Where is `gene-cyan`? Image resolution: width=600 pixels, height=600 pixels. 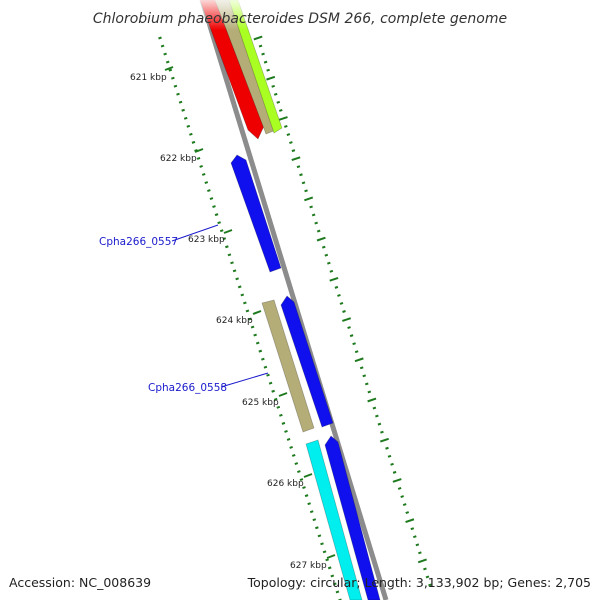 gene-cyan is located at coordinates (334, 519).